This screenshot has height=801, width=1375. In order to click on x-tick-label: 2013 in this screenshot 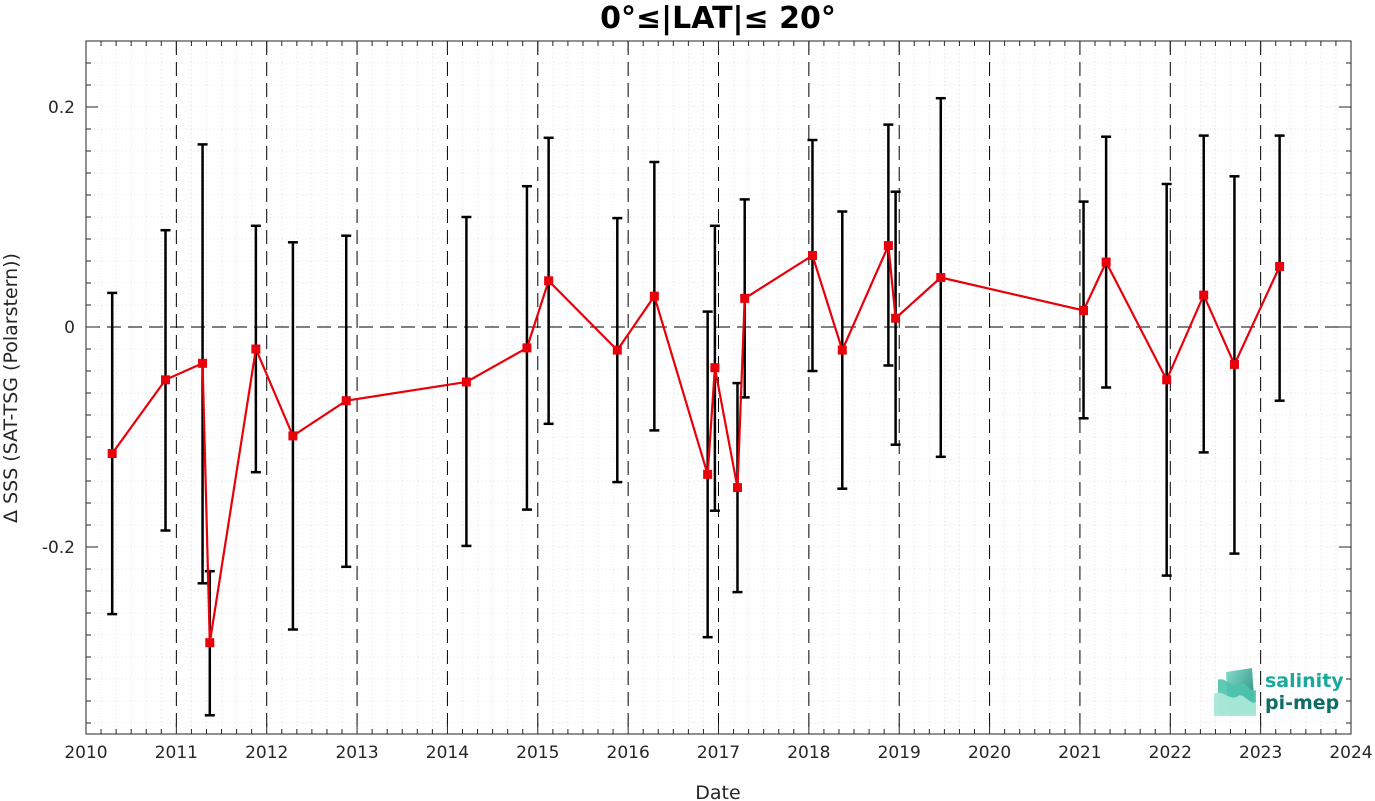, I will do `click(356, 753)`.